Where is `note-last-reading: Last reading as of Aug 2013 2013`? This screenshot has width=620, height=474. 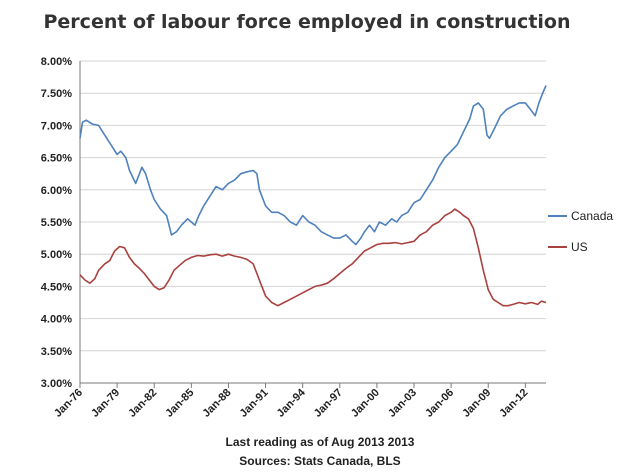 note-last-reading: Last reading as of Aug 2013 2013 is located at coordinates (320, 442).